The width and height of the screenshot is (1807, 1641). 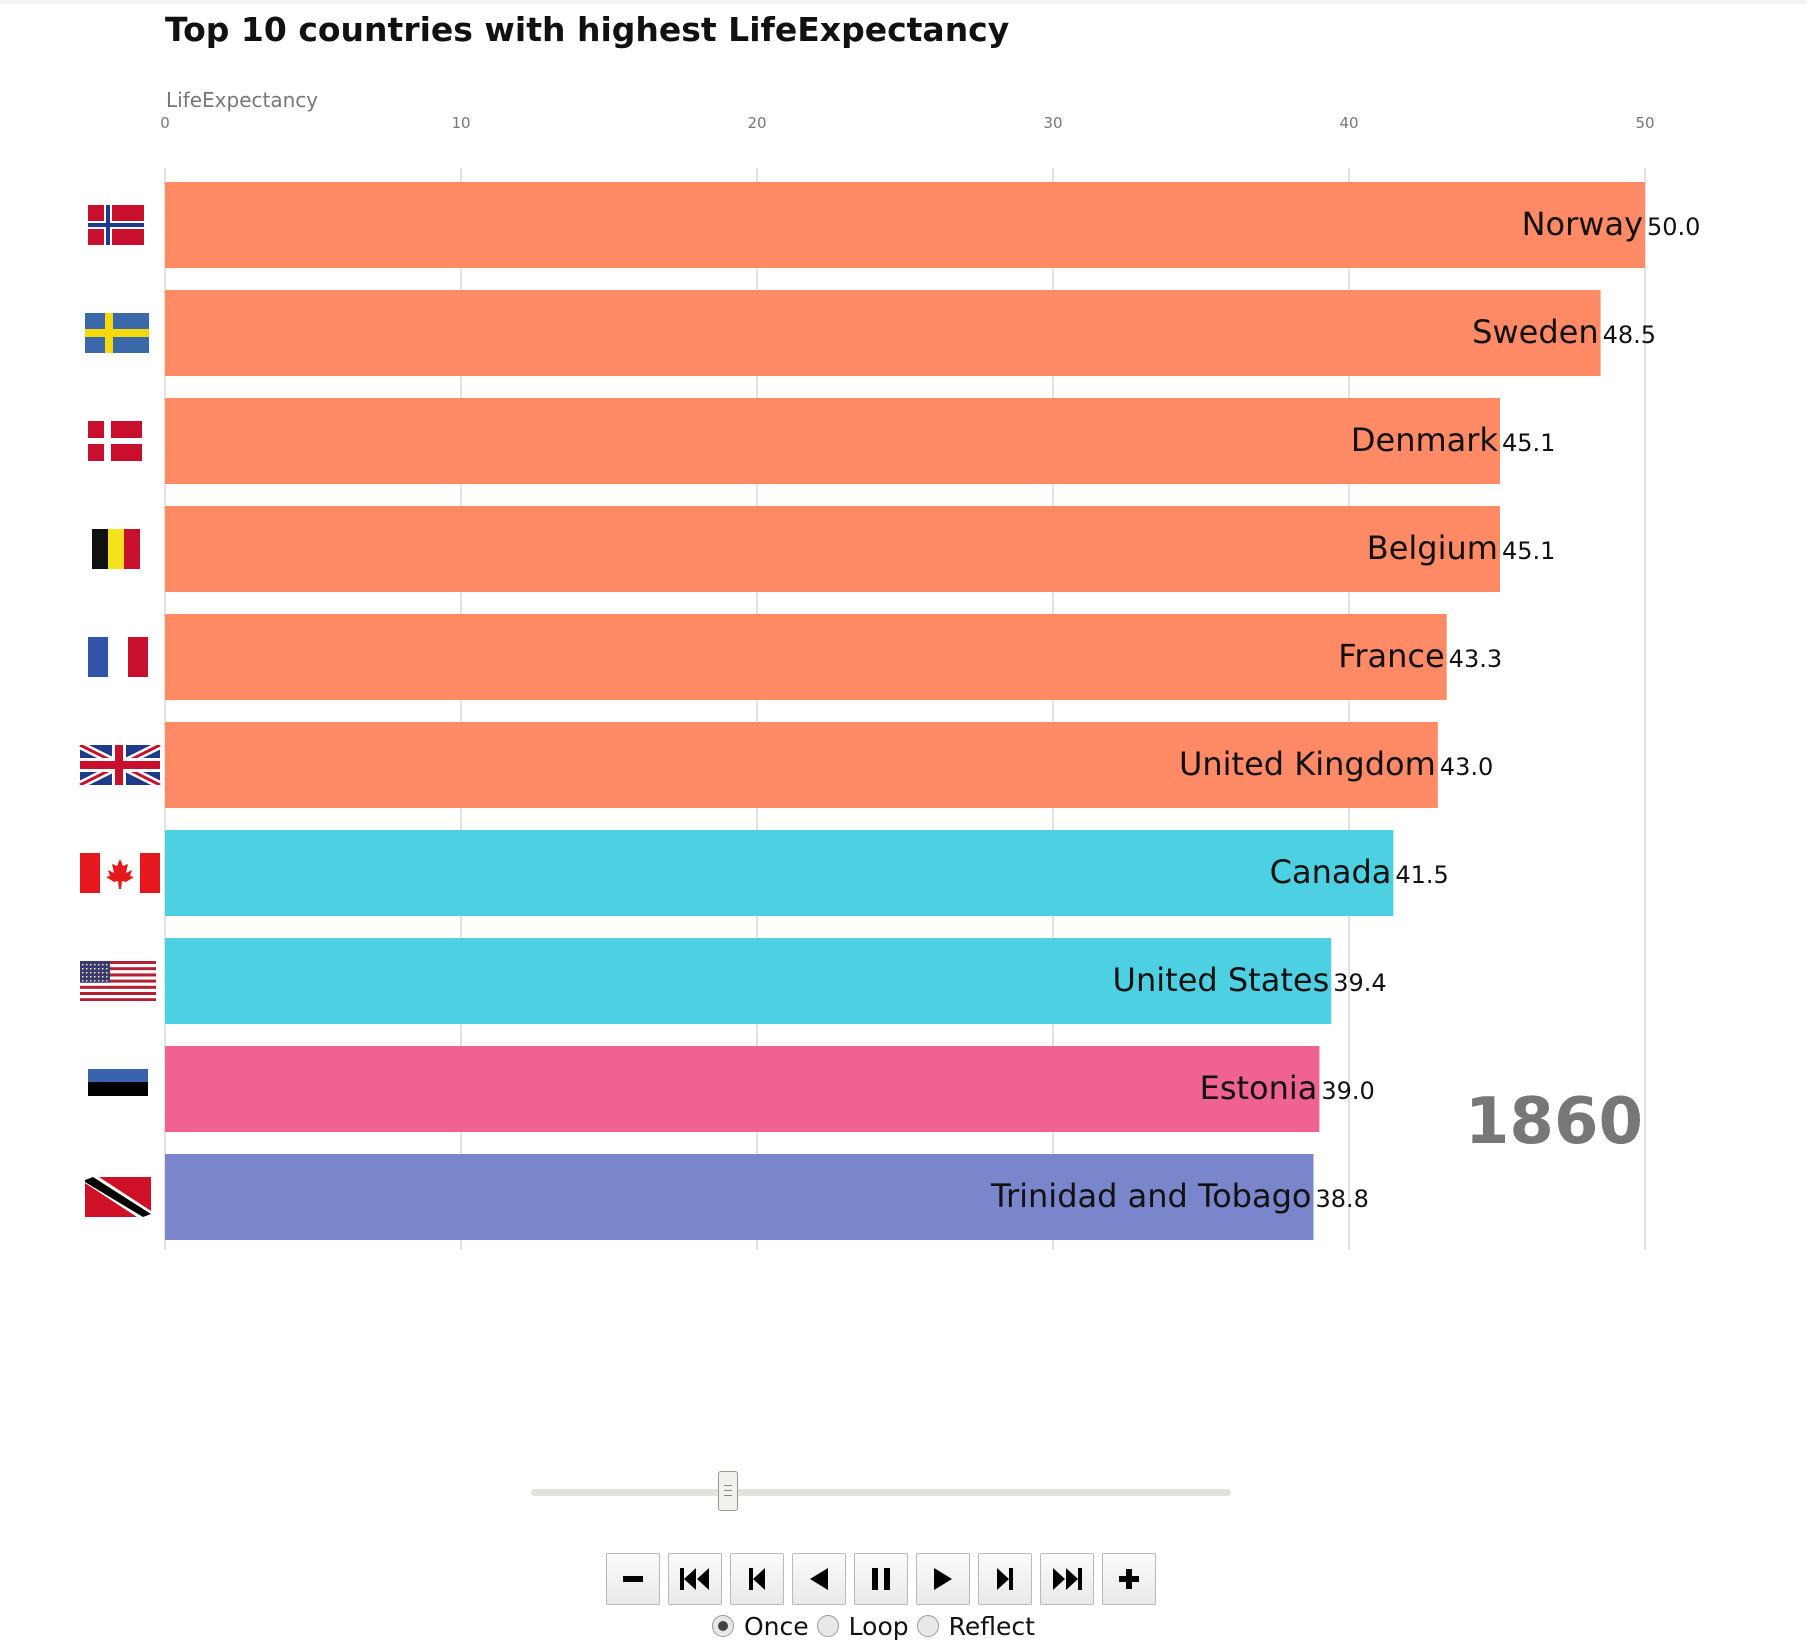 I want to click on bar-category-label: France, so click(x=1391, y=656).